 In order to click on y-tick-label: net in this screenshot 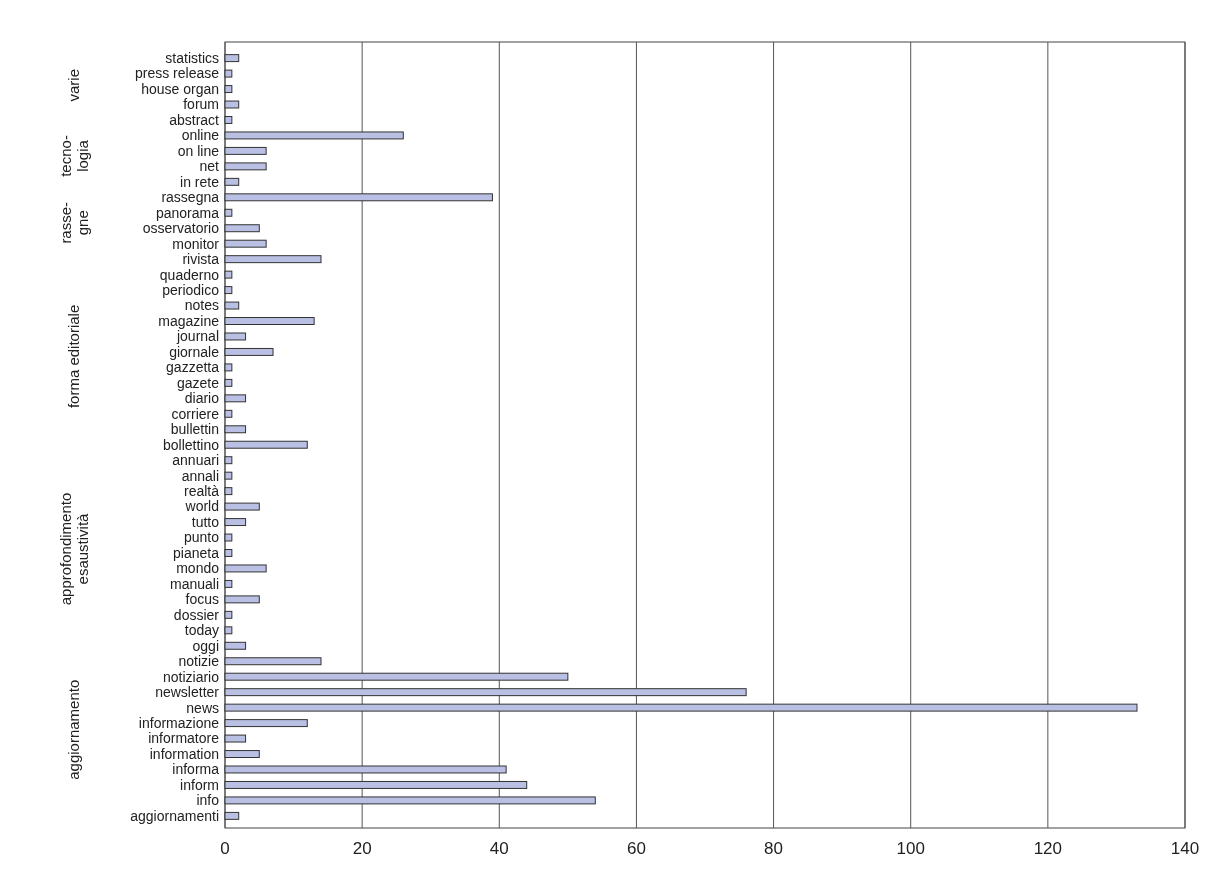, I will do `click(209, 166)`.